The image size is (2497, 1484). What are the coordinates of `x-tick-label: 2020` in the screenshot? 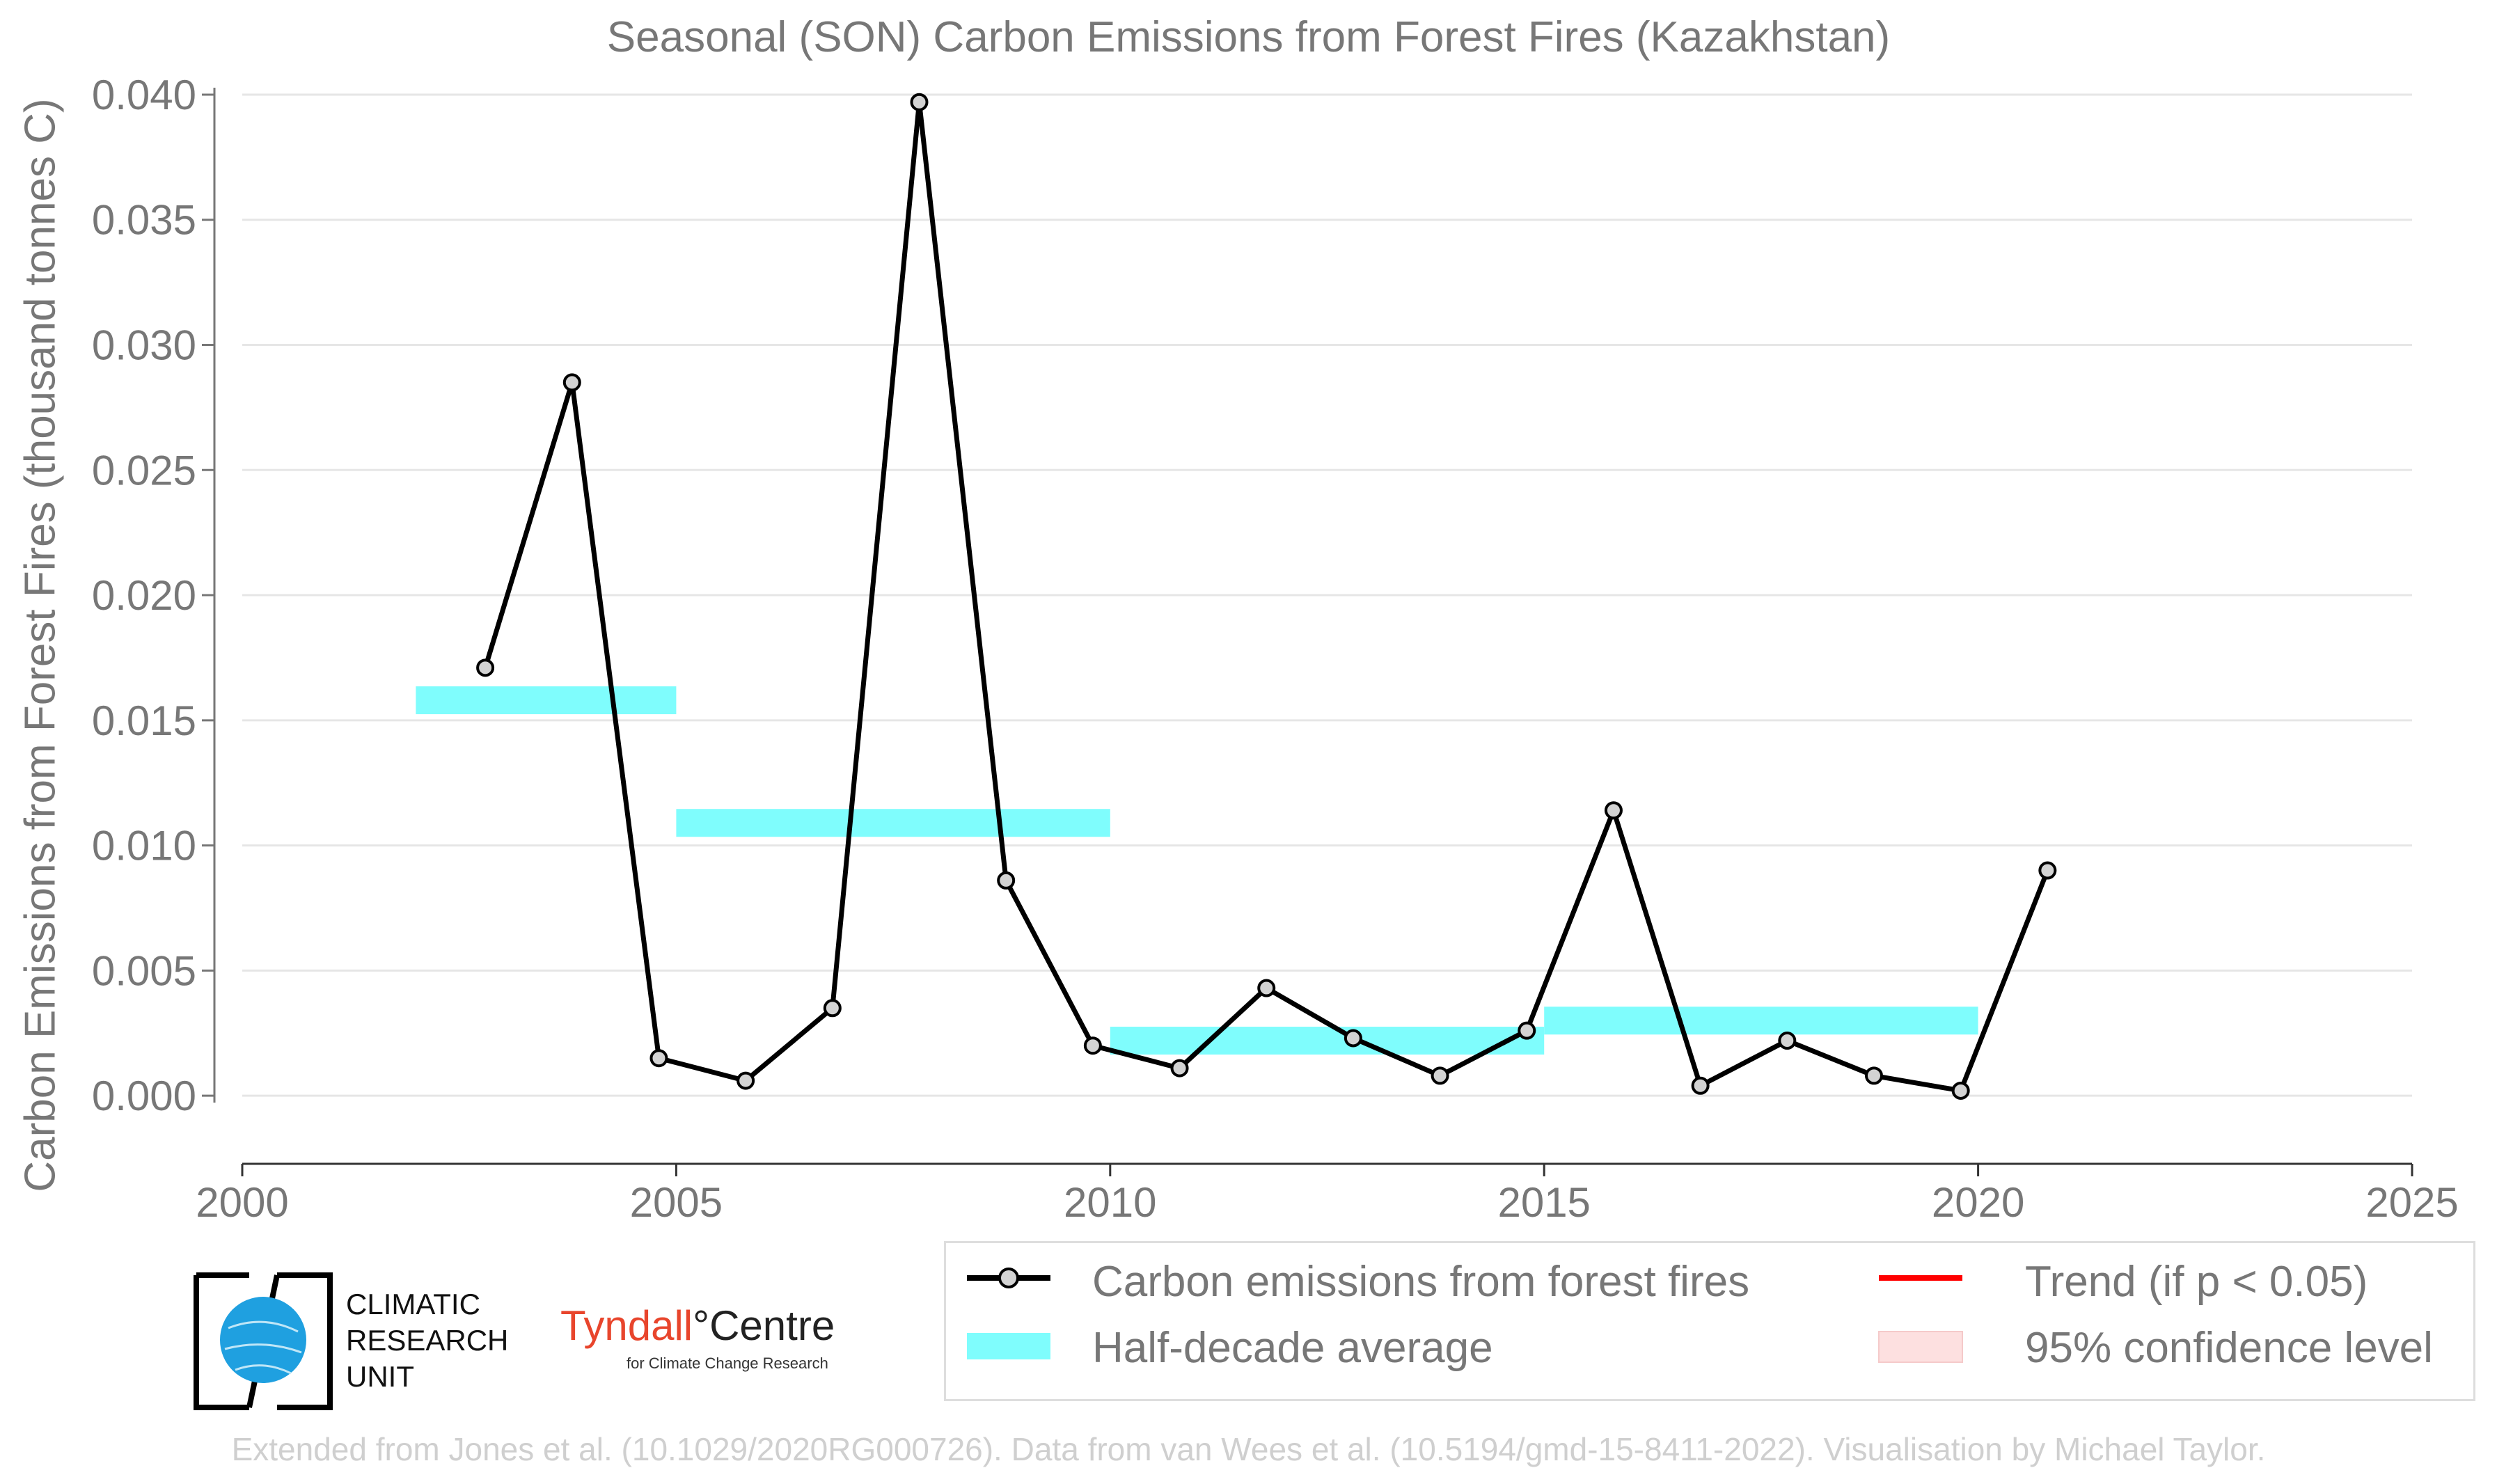 It's located at (1978, 1202).